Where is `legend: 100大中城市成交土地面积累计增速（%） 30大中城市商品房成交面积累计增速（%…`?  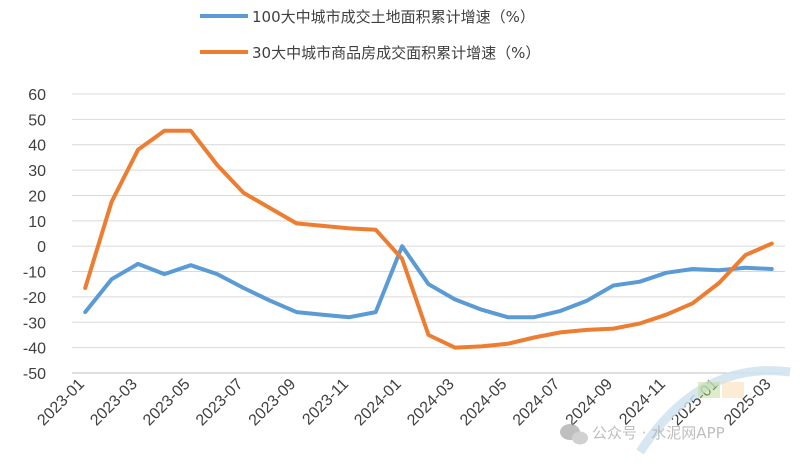 legend: 100大中城市成交土地面积累计增速（%） 30大中城市商品房成交面积累计增速（%… is located at coordinates (370, 35).